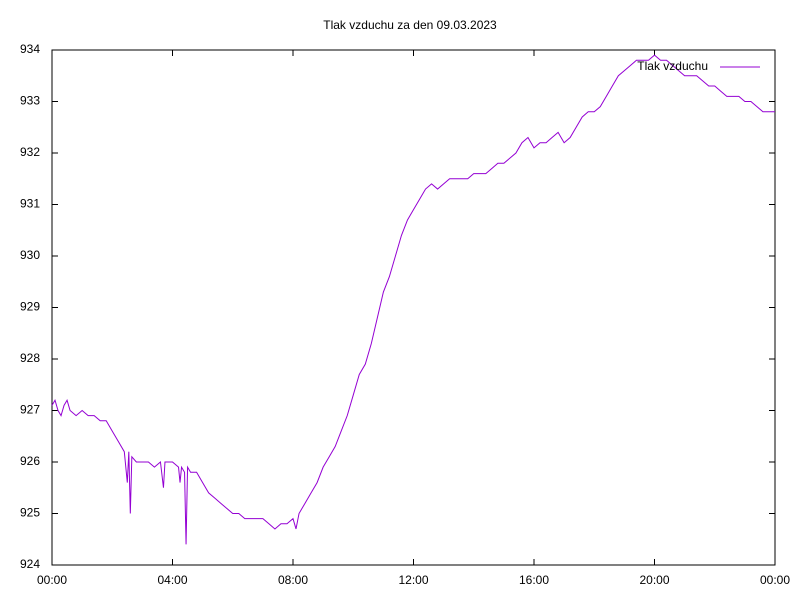 This screenshot has height=600, width=800. What do you see at coordinates (410, 25) in the screenshot?
I see `chart-title: Tlak vzduchu za den 09.03.2023` at bounding box center [410, 25].